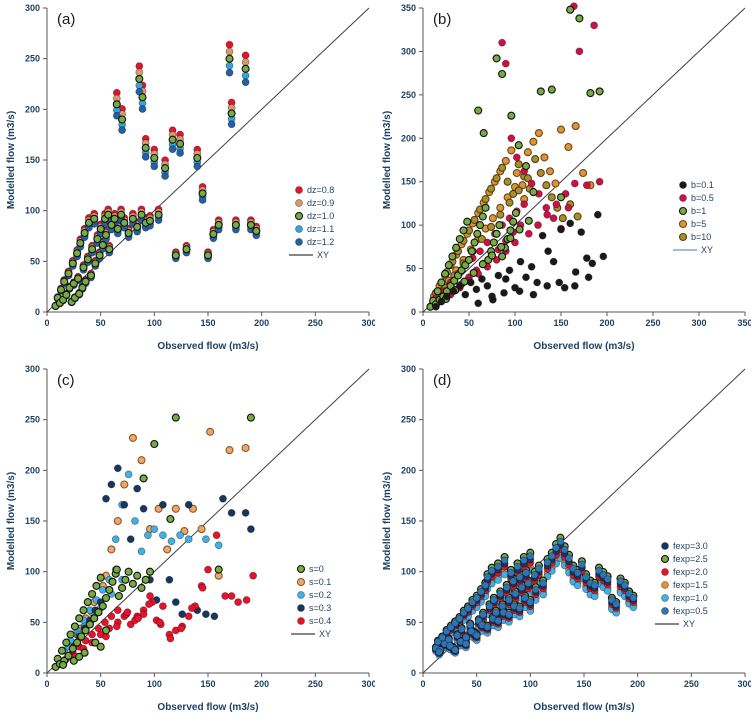  Describe the element at coordinates (153, 542) in the screenshot. I see `series-s=0` at that location.